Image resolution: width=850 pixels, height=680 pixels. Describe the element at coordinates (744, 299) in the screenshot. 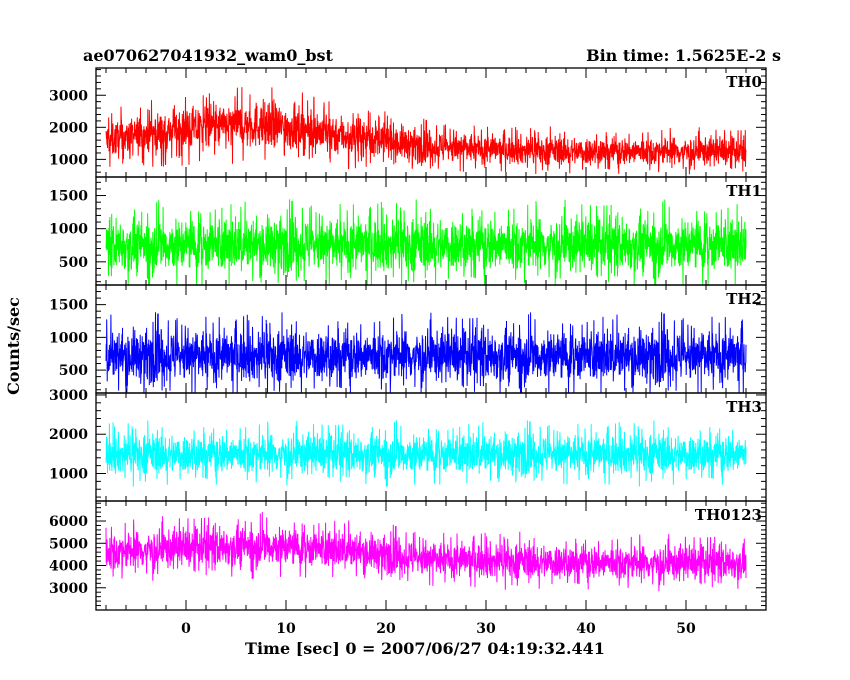

I see `series-label-th2: TH2` at that location.